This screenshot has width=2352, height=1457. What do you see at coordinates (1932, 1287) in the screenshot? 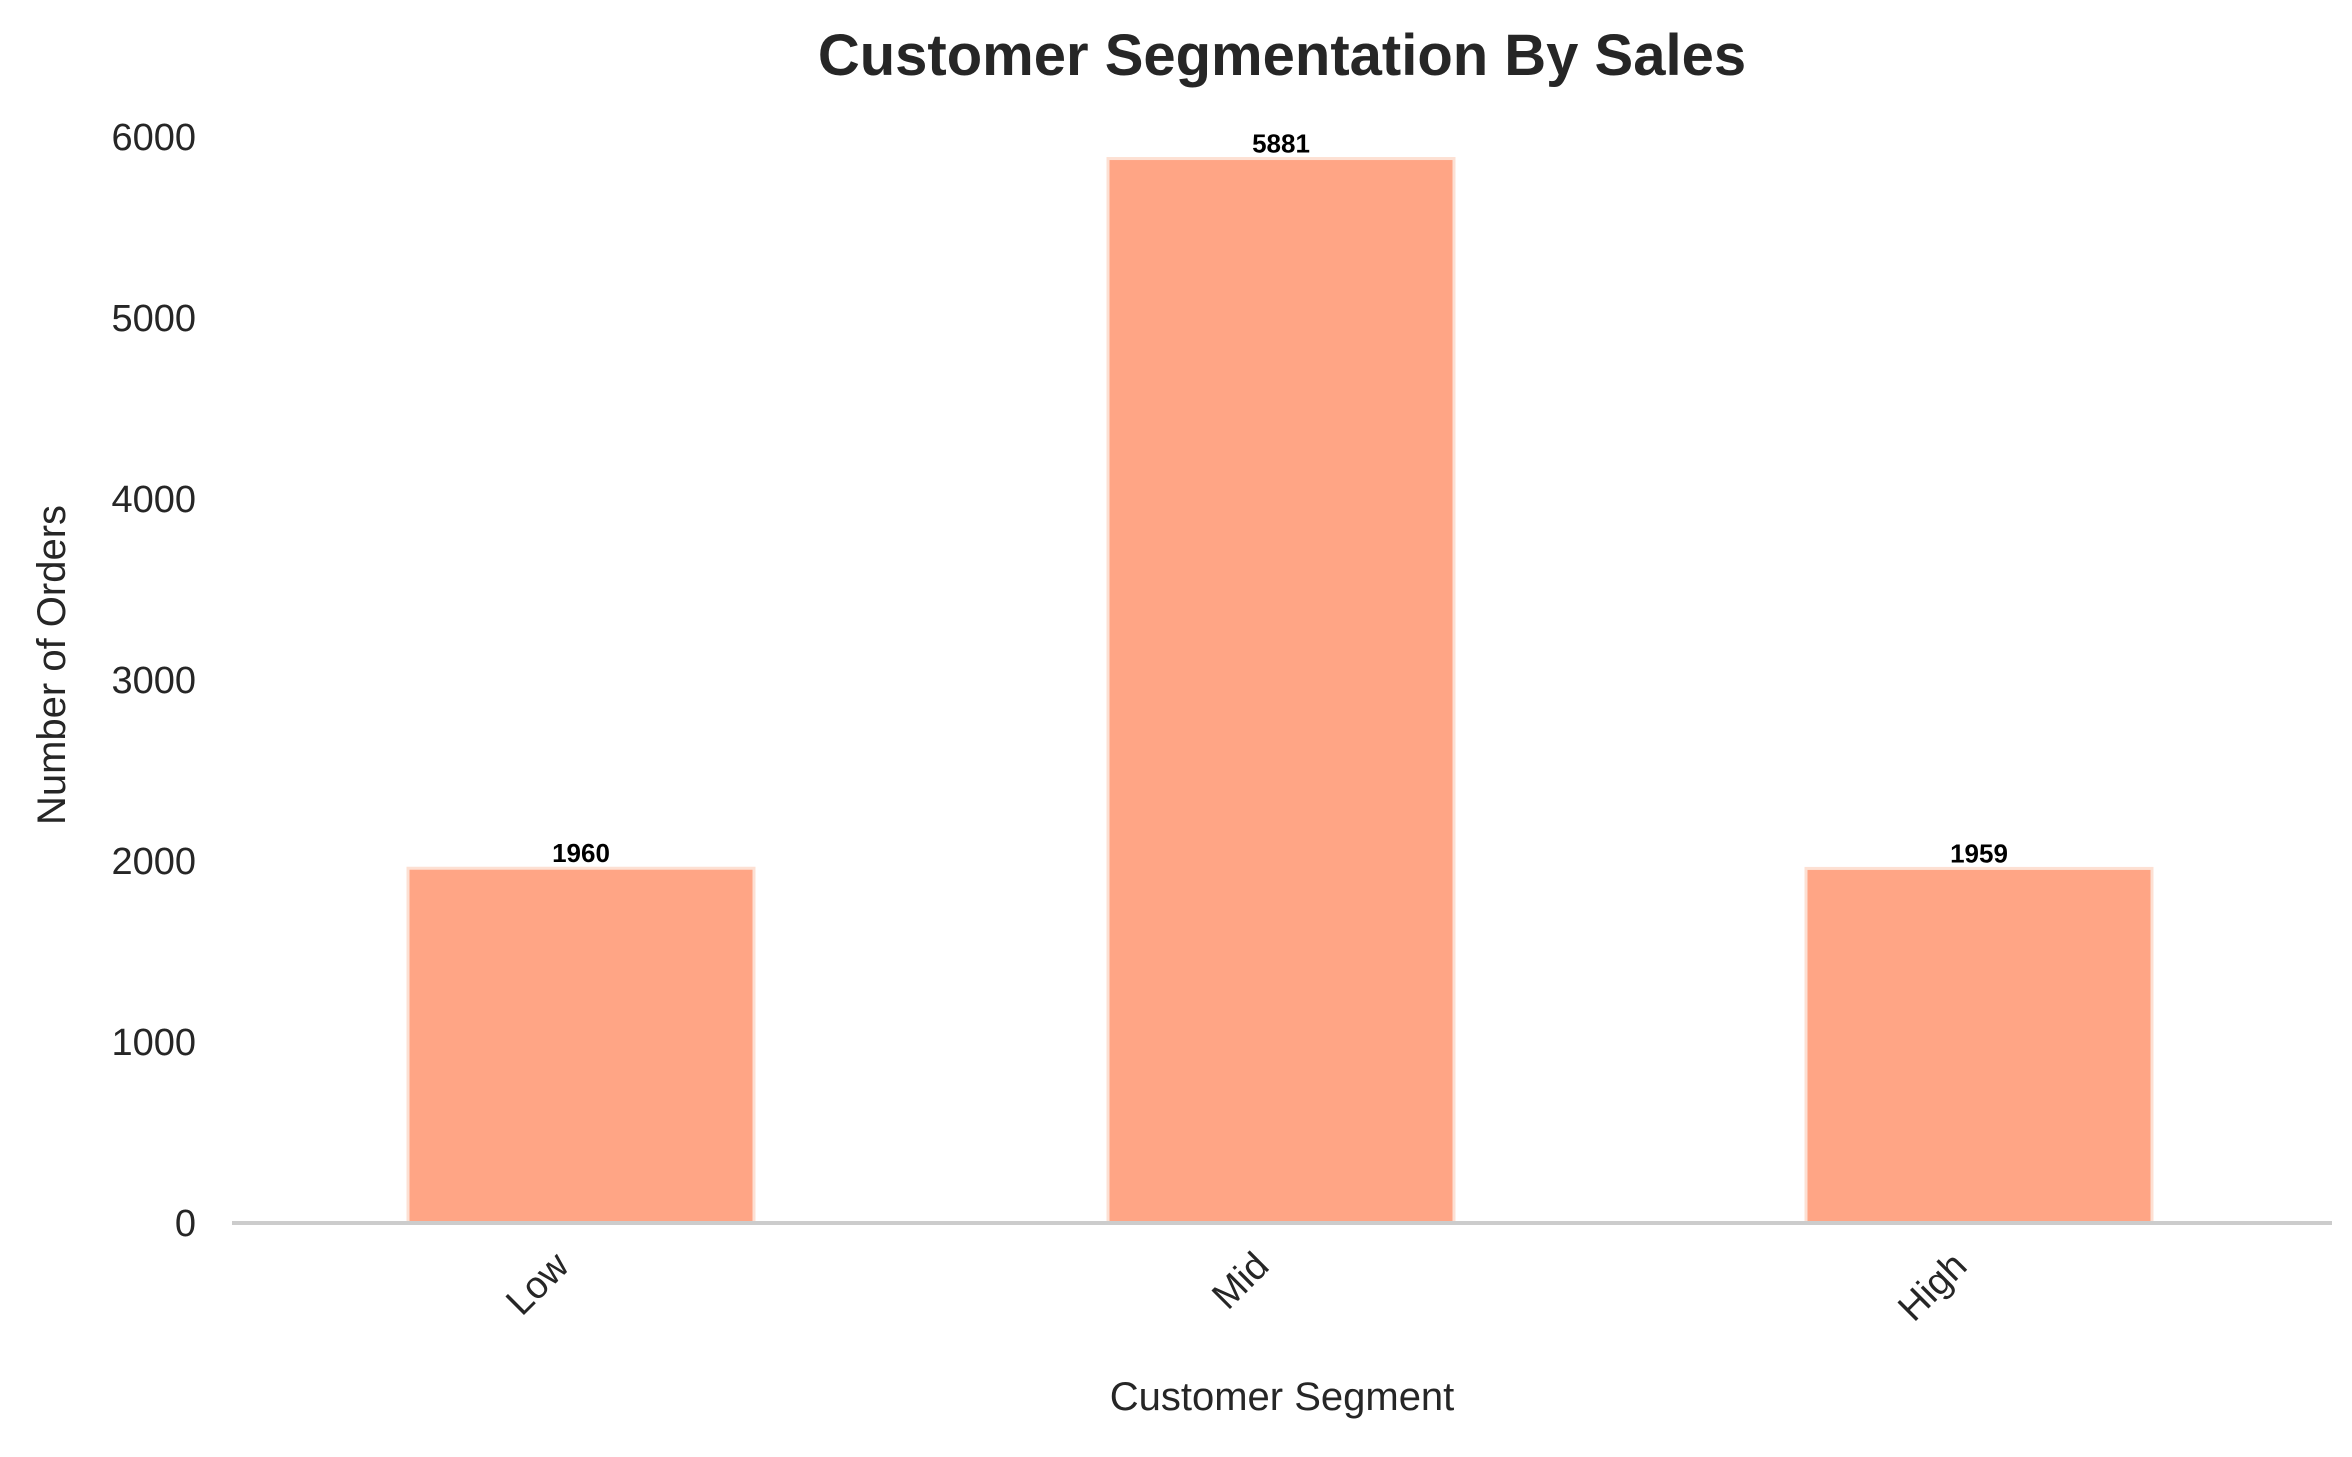
I see `x-tick-label: High` at bounding box center [1932, 1287].